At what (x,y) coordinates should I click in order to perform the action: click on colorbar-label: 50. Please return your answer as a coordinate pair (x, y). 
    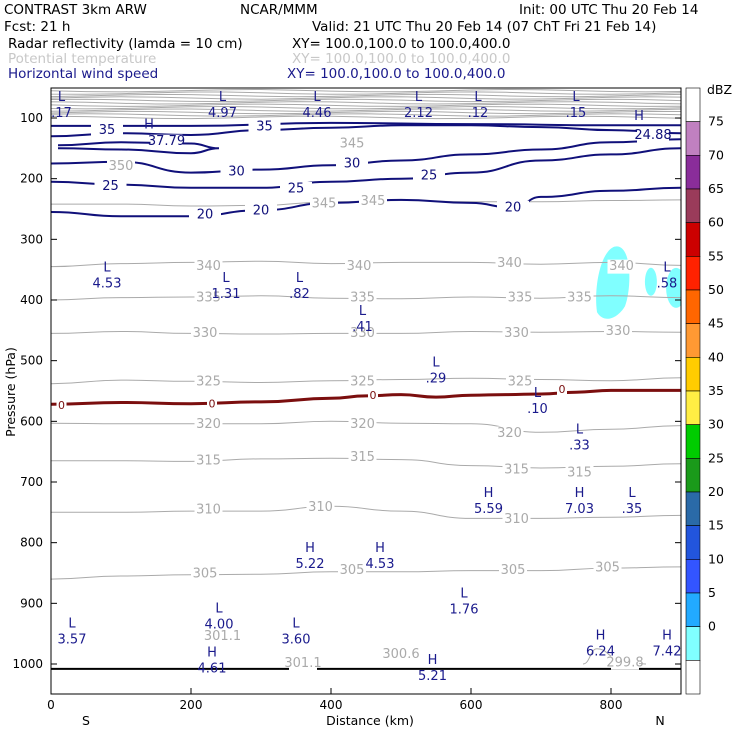
    Looking at the image, I should click on (716, 289).